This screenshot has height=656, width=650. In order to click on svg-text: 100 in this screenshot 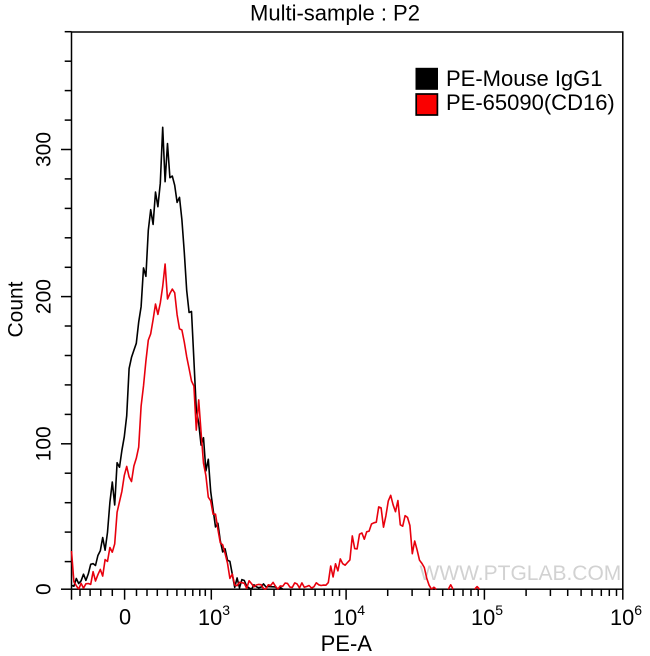, I will do `click(44, 443)`.